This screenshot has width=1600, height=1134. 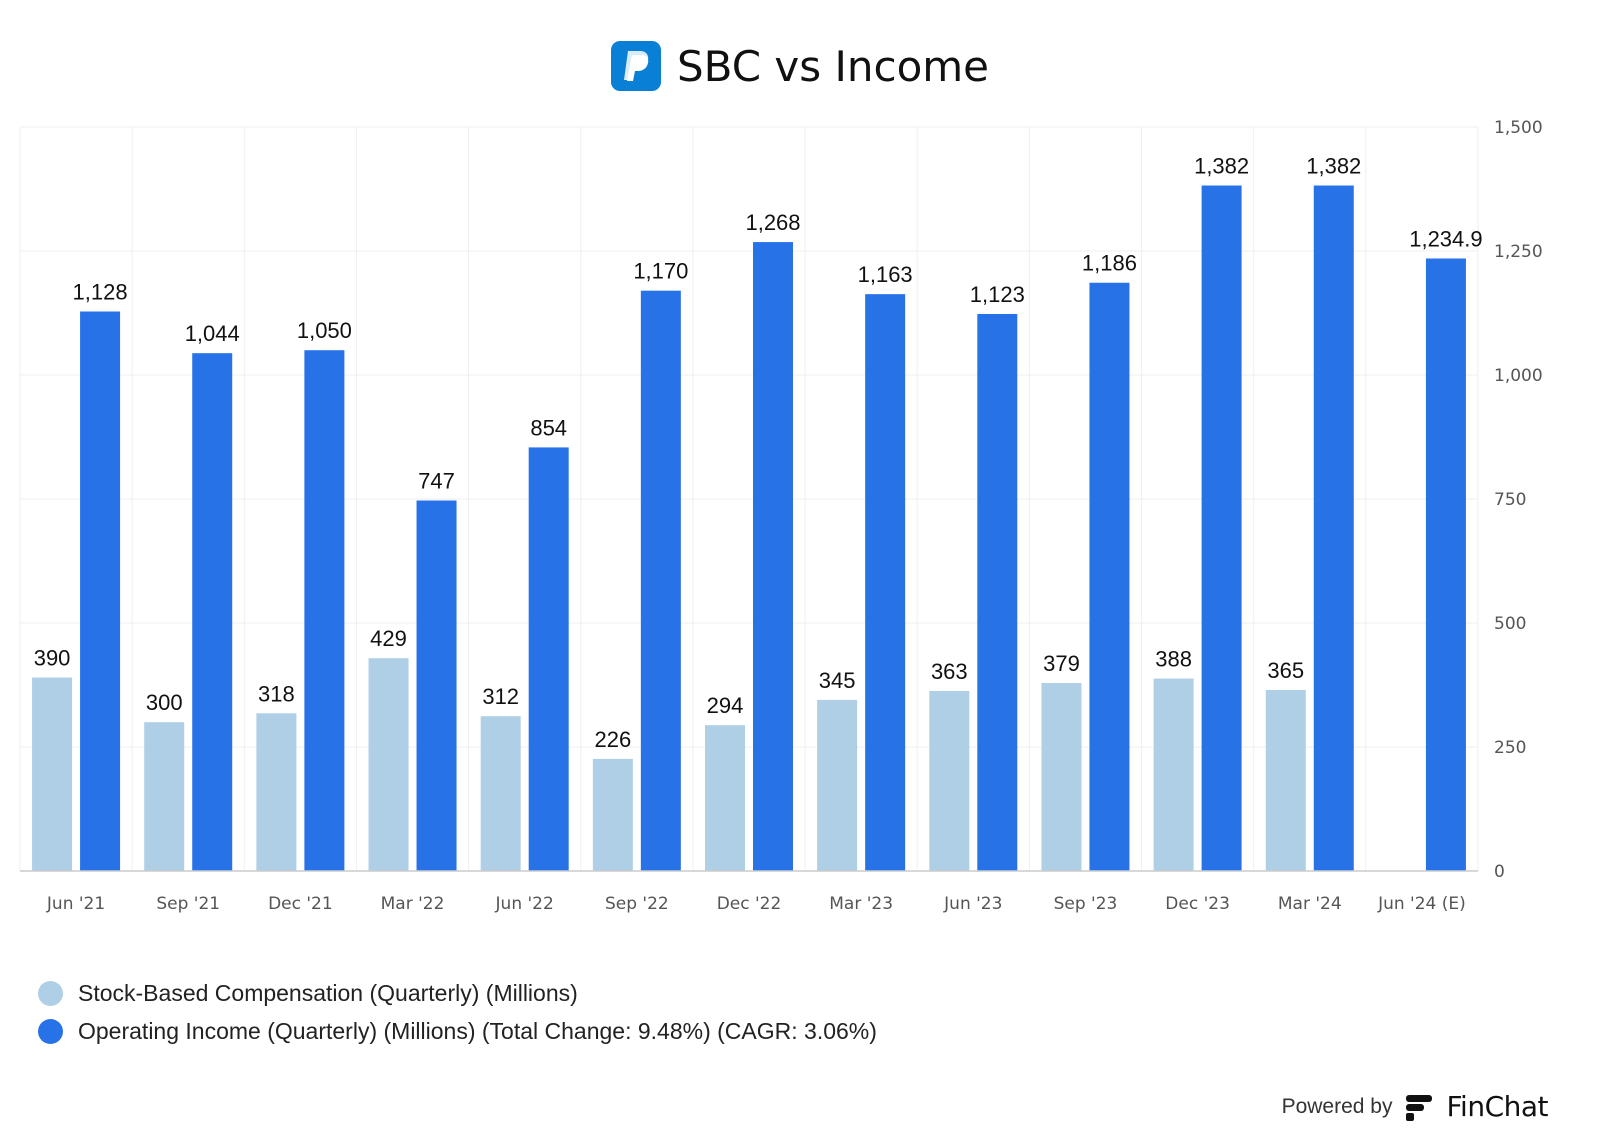 What do you see at coordinates (1197, 904) in the screenshot?
I see `x-tick-label: Dec '23` at bounding box center [1197, 904].